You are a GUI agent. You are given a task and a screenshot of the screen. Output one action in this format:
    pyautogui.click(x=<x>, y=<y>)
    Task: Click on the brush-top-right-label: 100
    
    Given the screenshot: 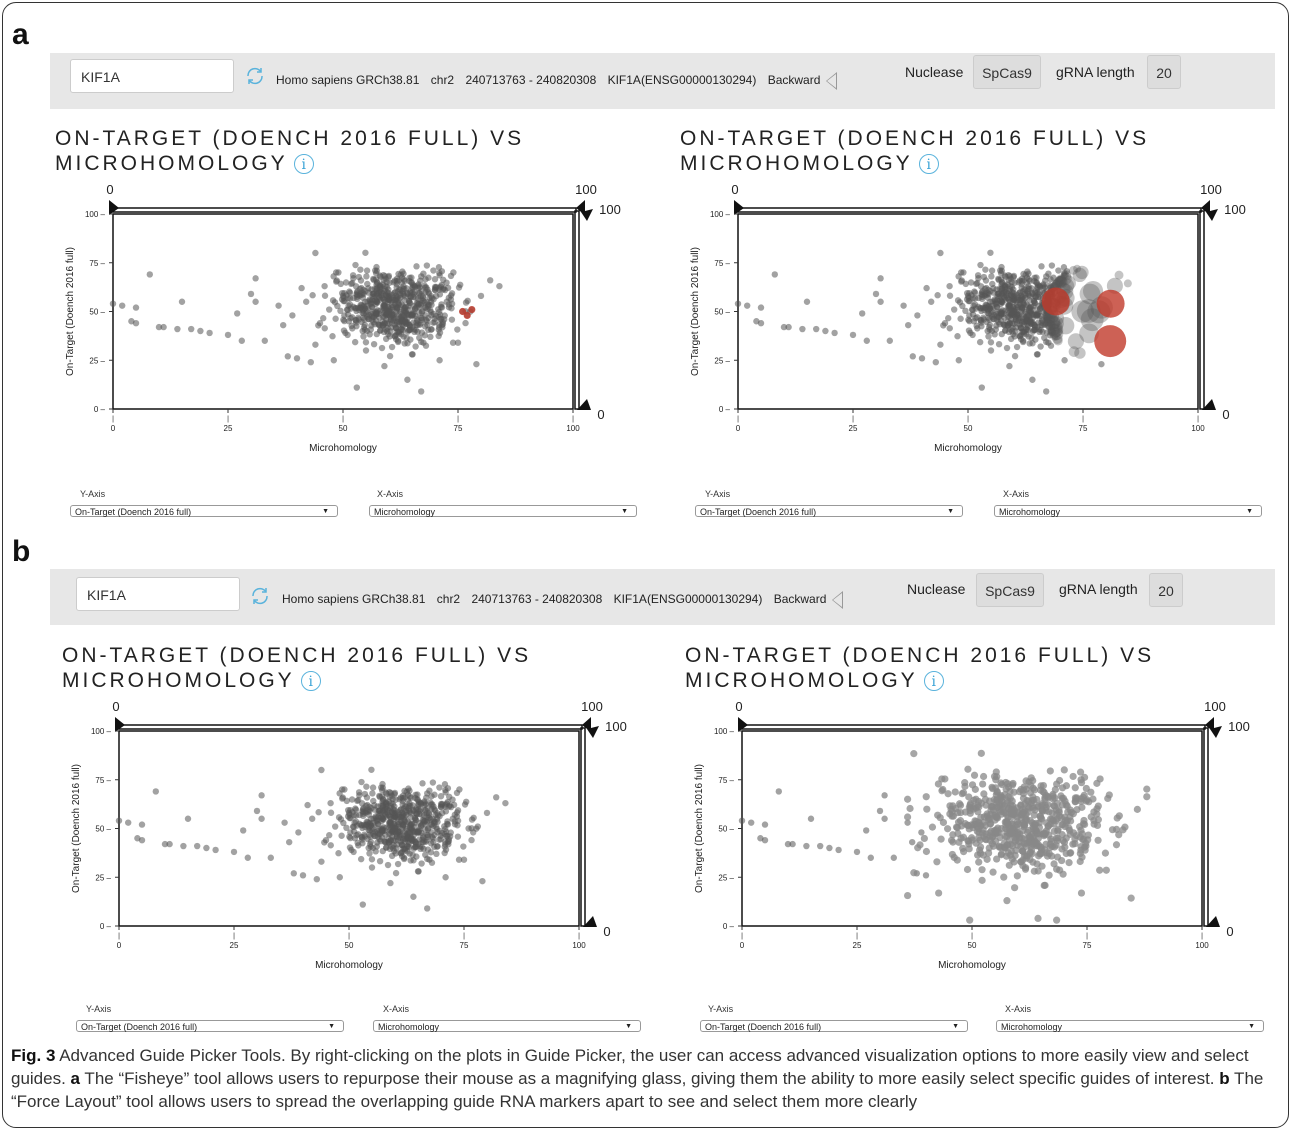 What is the action you would take?
    pyautogui.click(x=592, y=706)
    